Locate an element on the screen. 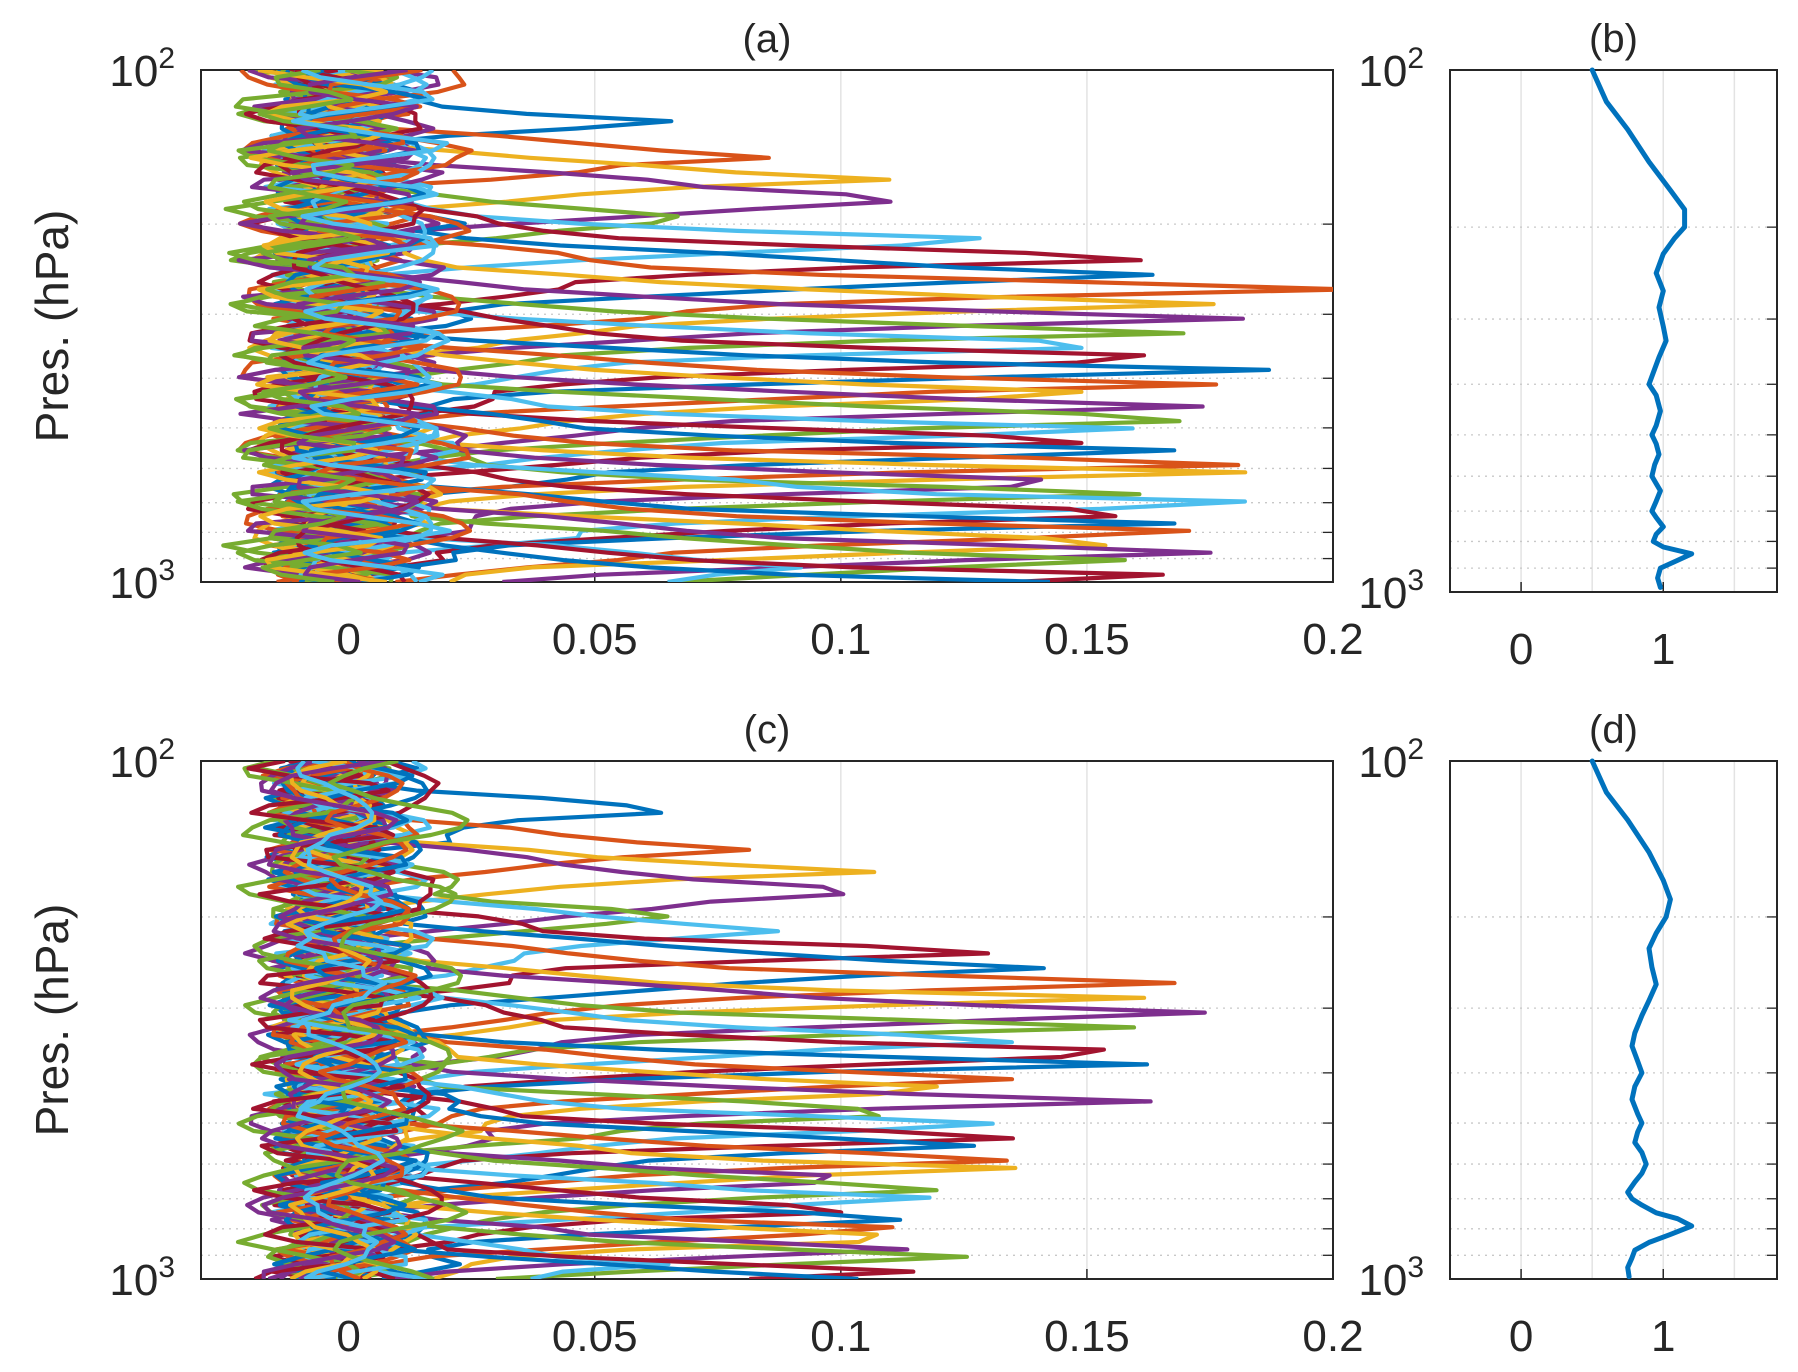 The image size is (1798, 1372). panel-b: 0 1 10² 10³ (b) is located at coordinates (1568, 345).